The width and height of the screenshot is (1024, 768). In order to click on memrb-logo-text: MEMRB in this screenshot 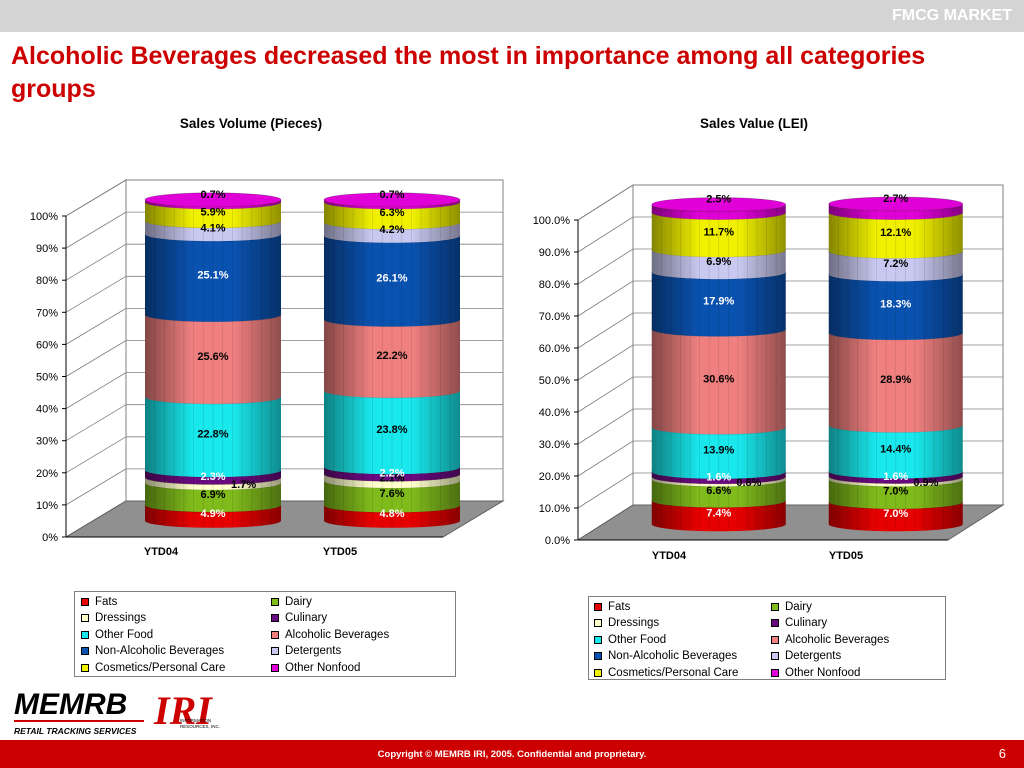, I will do `click(70, 704)`.